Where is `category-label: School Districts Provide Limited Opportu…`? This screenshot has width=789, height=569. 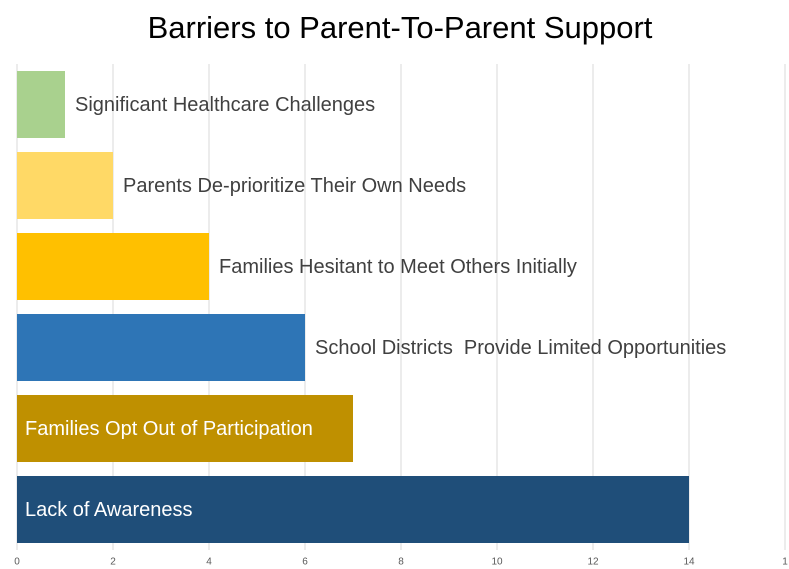 category-label: School Districts Provide Limited Opportu… is located at coordinates (520, 348).